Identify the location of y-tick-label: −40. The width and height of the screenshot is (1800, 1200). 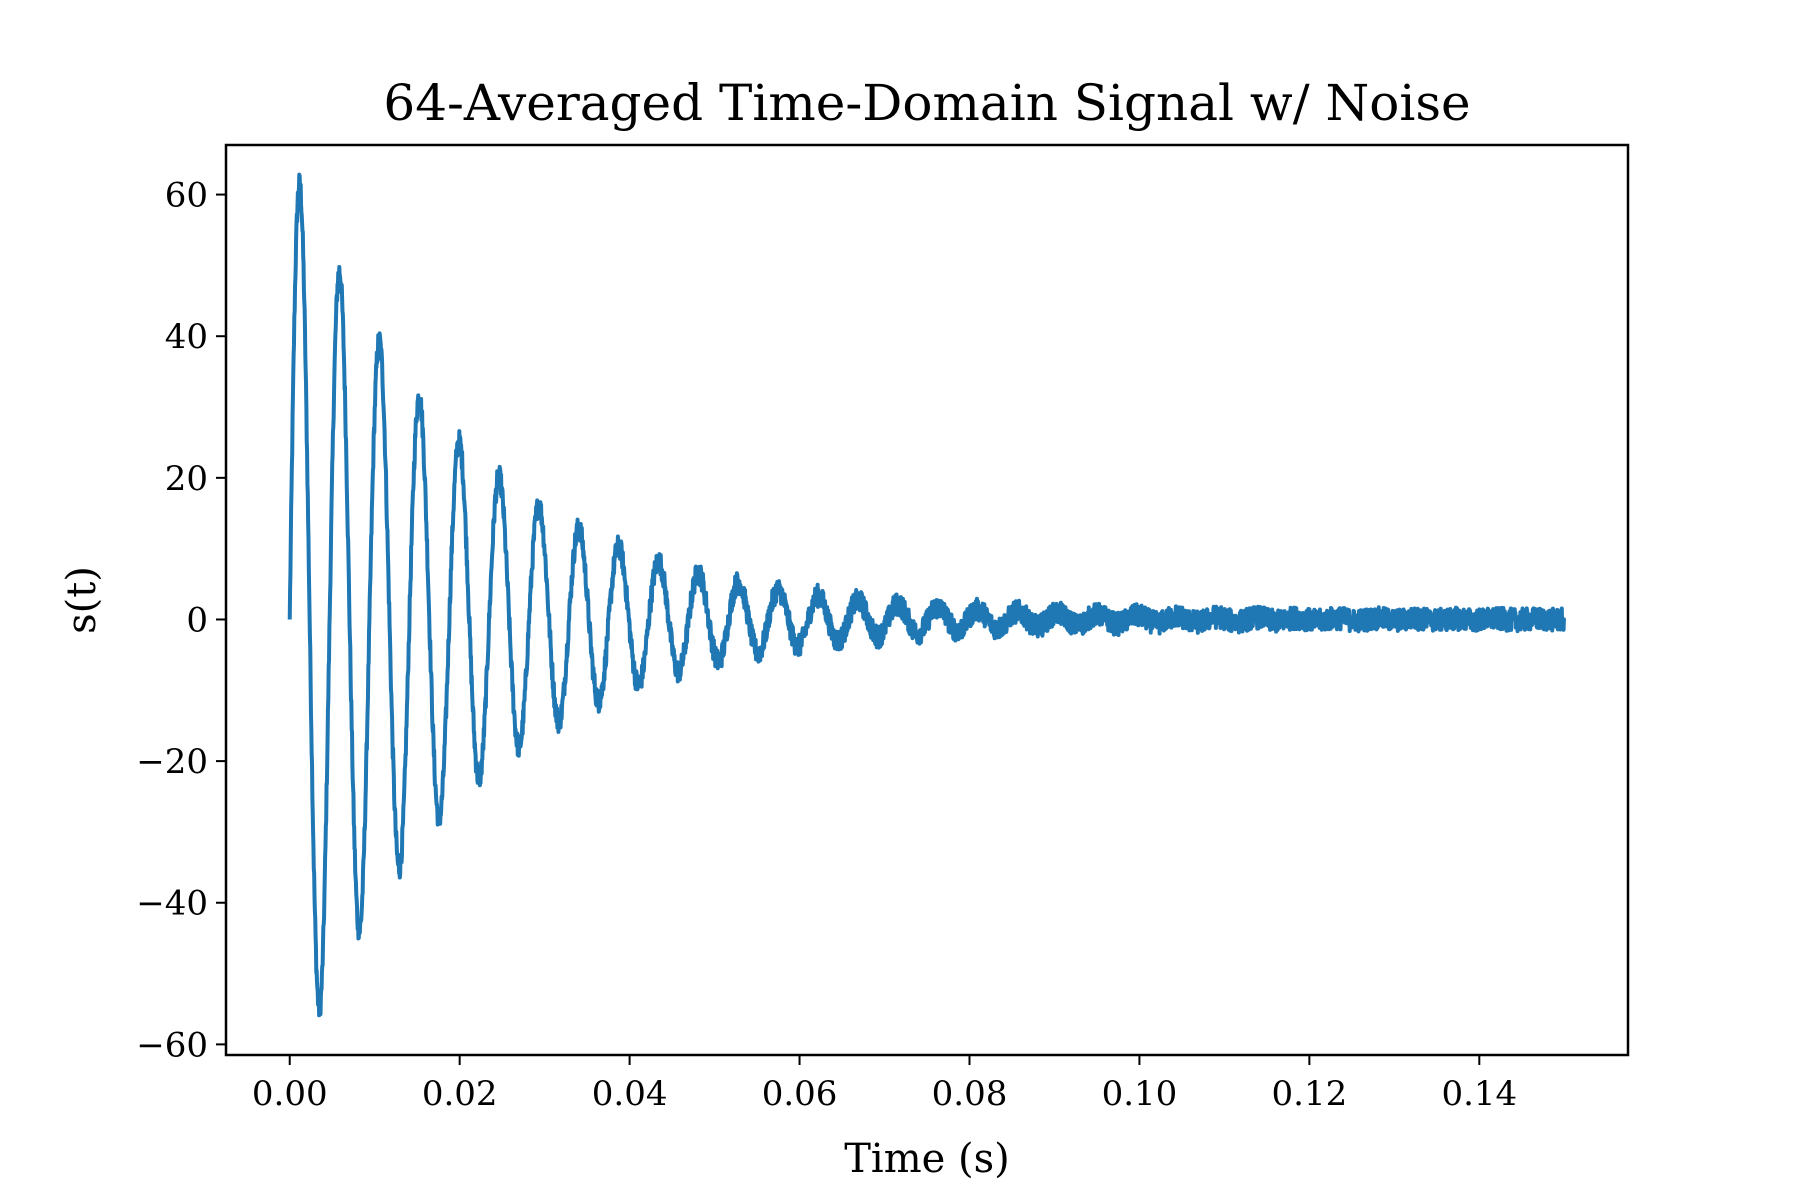
(172, 904).